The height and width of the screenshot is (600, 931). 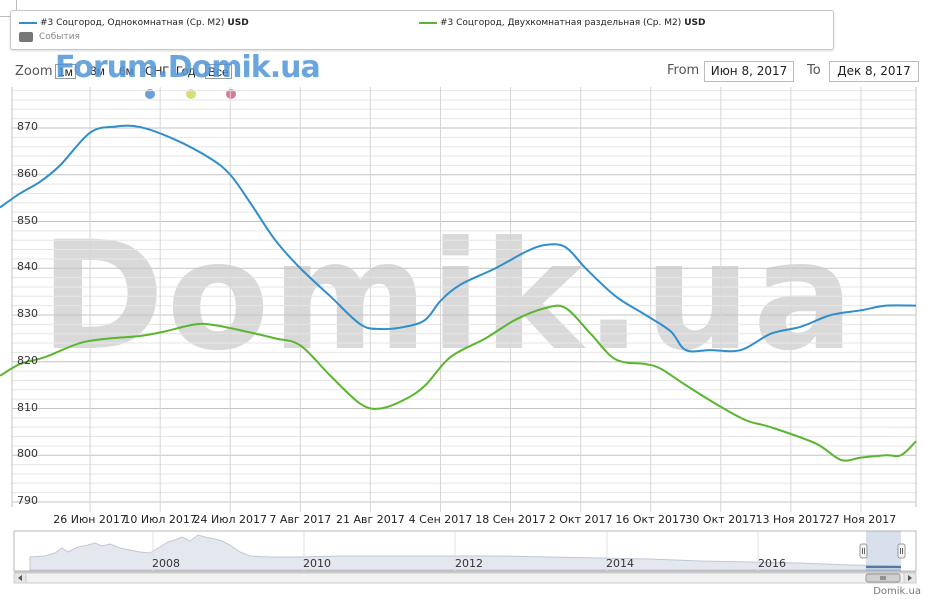 What do you see at coordinates (27, 126) in the screenshot?
I see `y-tick-label: 870` at bounding box center [27, 126].